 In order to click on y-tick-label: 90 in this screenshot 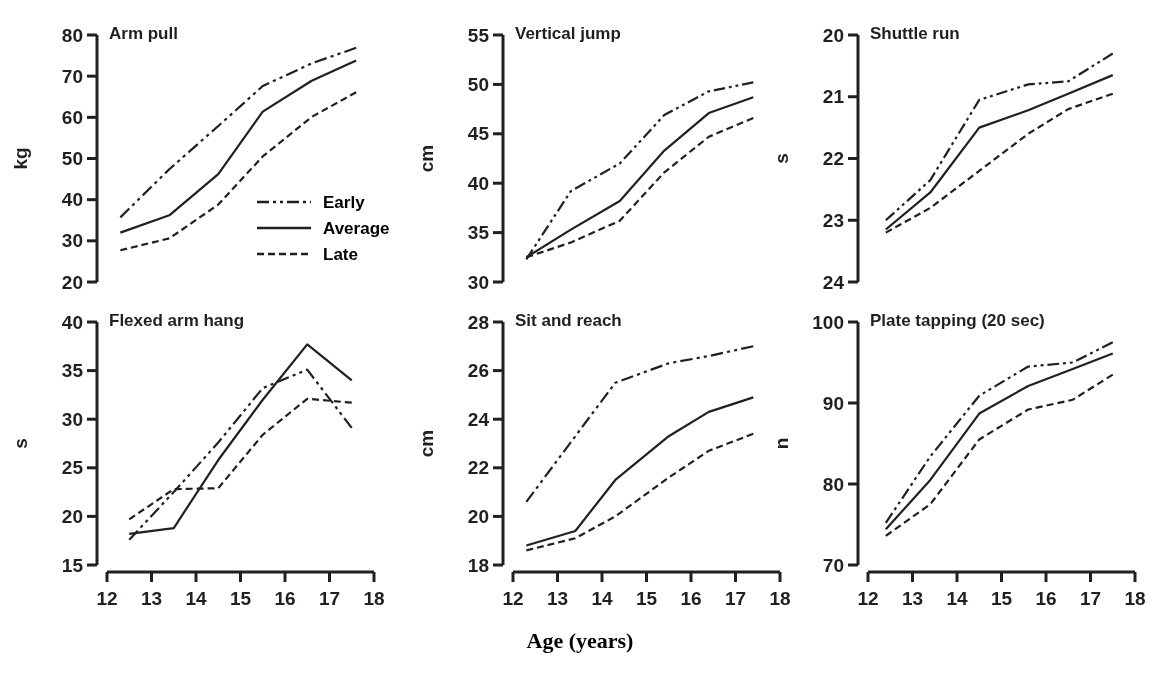, I will do `click(833, 403)`.